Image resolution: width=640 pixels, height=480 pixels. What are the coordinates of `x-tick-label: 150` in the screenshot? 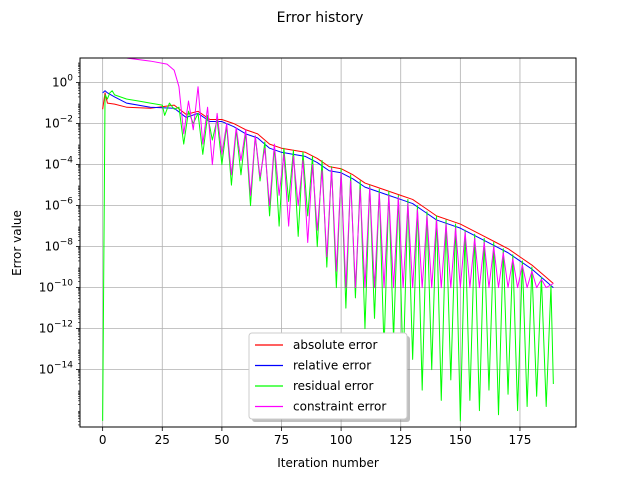 It's located at (460, 440).